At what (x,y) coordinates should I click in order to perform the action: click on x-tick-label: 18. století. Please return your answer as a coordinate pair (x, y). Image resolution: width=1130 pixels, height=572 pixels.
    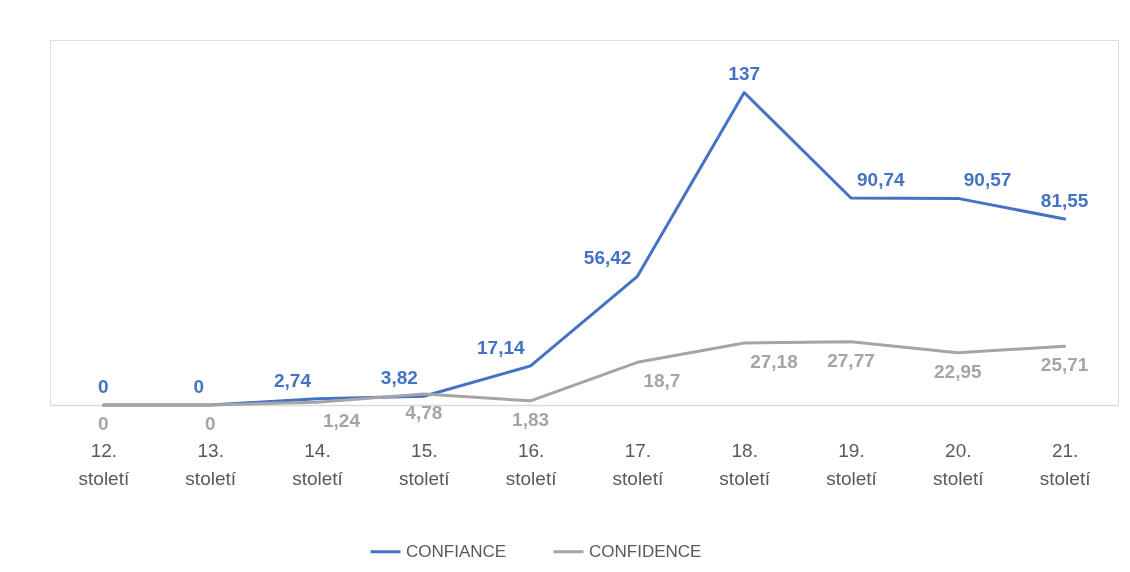
    Looking at the image, I should click on (745, 464).